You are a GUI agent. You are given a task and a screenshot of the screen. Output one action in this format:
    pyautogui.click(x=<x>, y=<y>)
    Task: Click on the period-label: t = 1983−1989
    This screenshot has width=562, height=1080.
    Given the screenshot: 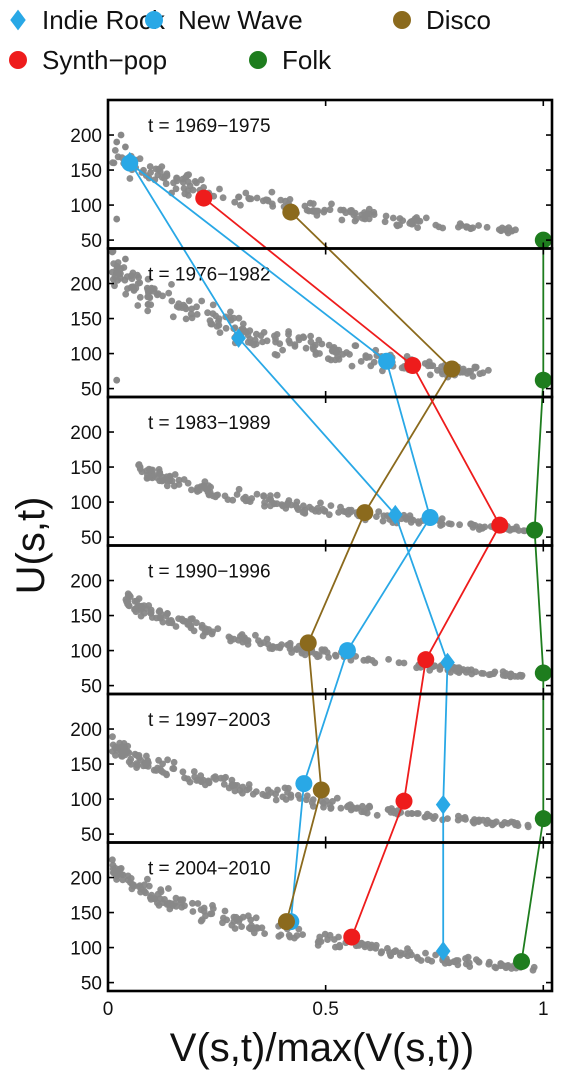 What is the action you would take?
    pyautogui.click(x=209, y=423)
    